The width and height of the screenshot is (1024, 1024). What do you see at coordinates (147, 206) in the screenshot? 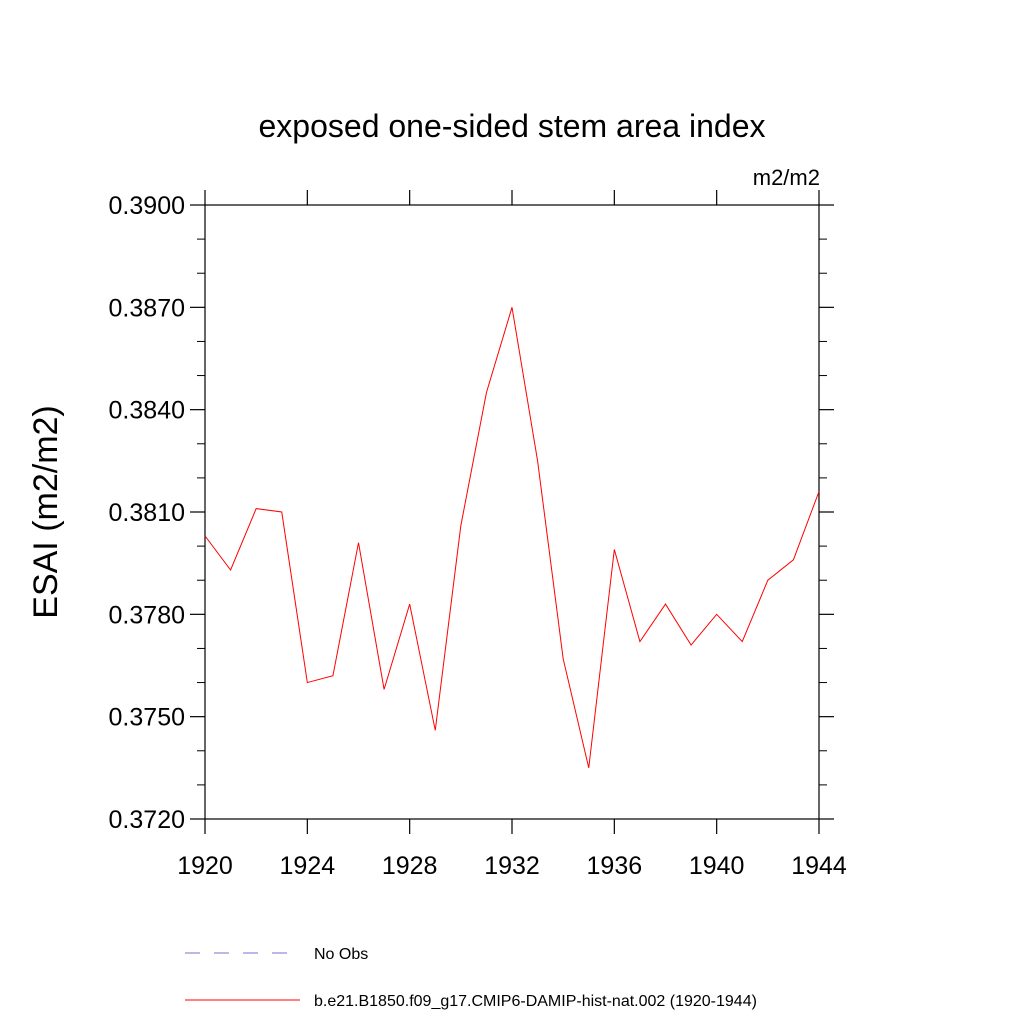
I see `y-tick-label: 0.3900` at bounding box center [147, 206].